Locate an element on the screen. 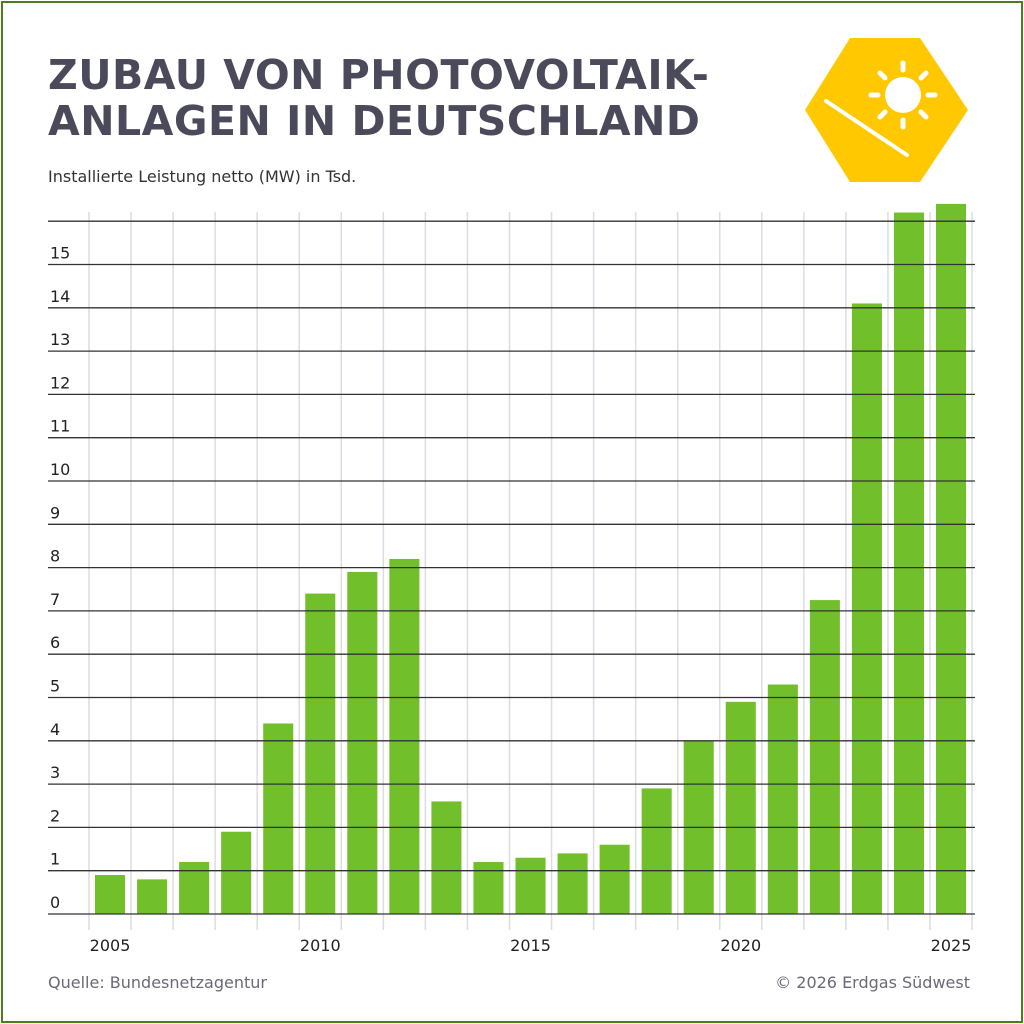 The image size is (1024, 1024). bar-2012 is located at coordinates (404, 736).